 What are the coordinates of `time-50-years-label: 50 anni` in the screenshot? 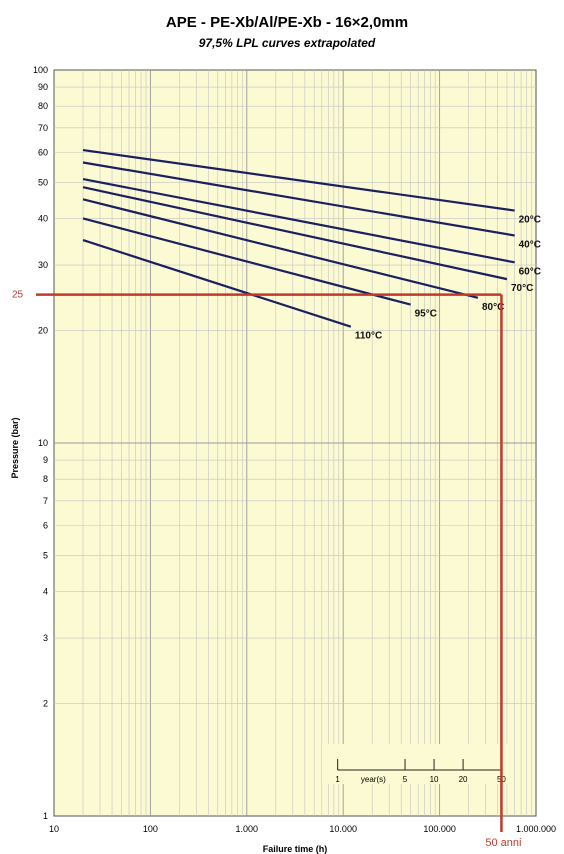 It's located at (503, 843).